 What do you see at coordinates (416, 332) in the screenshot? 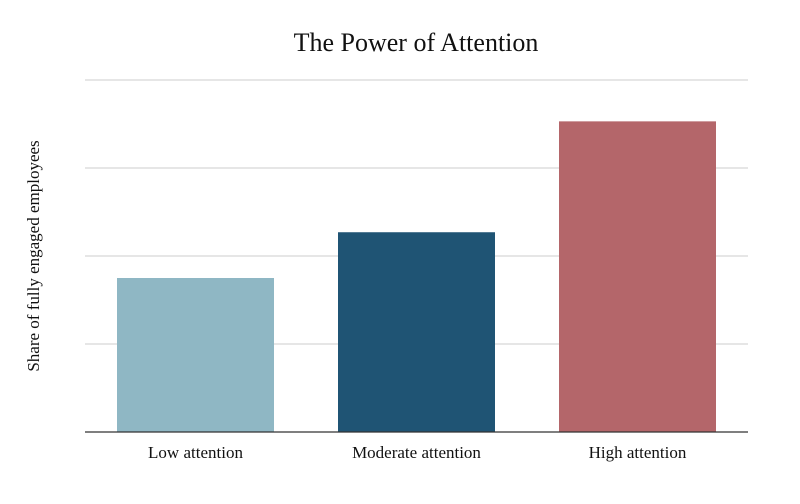
I see `bar-moderate-attention` at bounding box center [416, 332].